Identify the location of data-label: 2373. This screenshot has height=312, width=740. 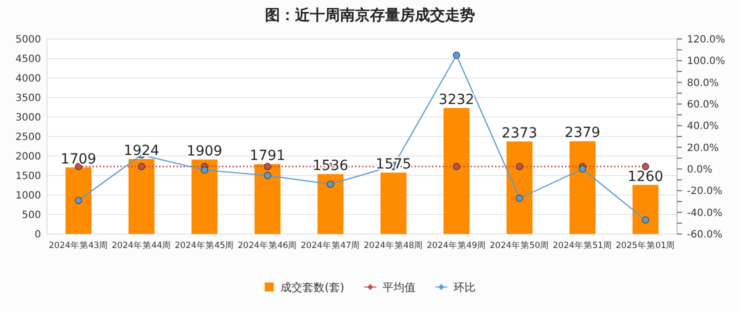
(520, 133).